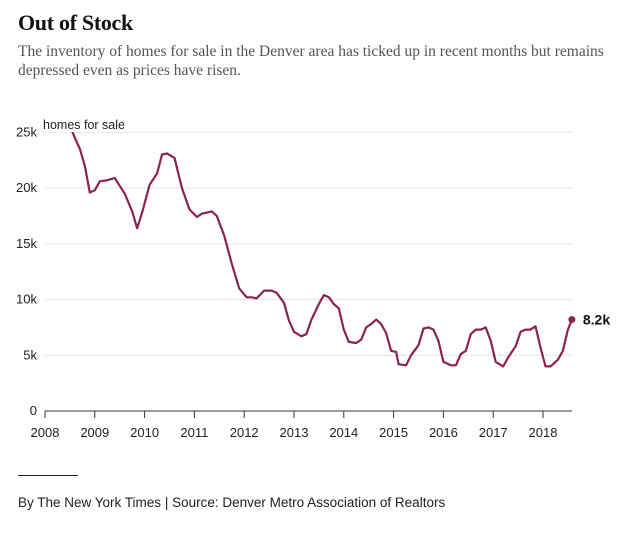 This screenshot has height=533, width=634. I want to click on series-label: homes for sale, so click(84, 125).